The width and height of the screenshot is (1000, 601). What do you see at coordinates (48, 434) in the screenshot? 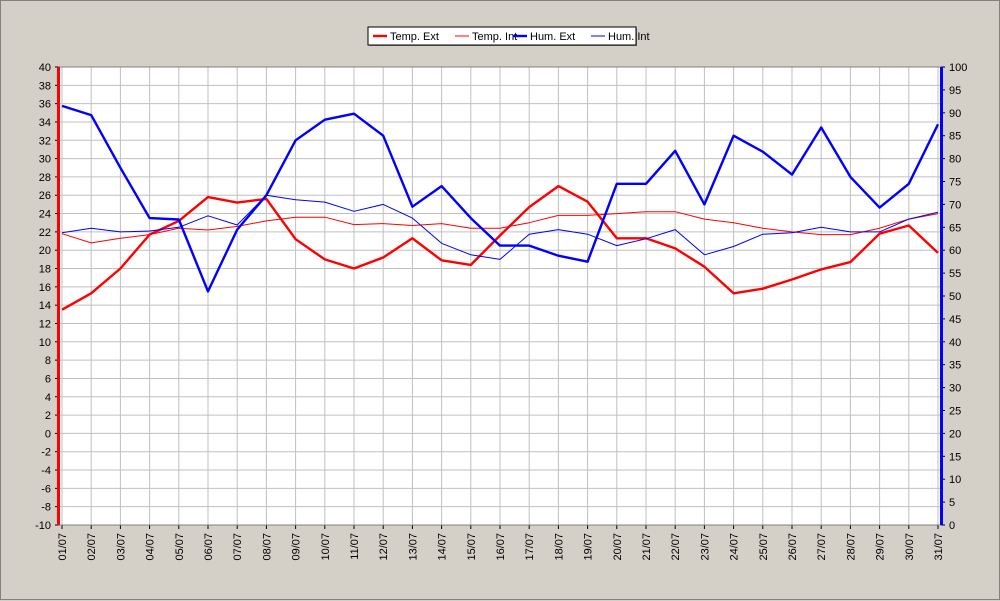
I see `left-tick-label: 0` at bounding box center [48, 434].